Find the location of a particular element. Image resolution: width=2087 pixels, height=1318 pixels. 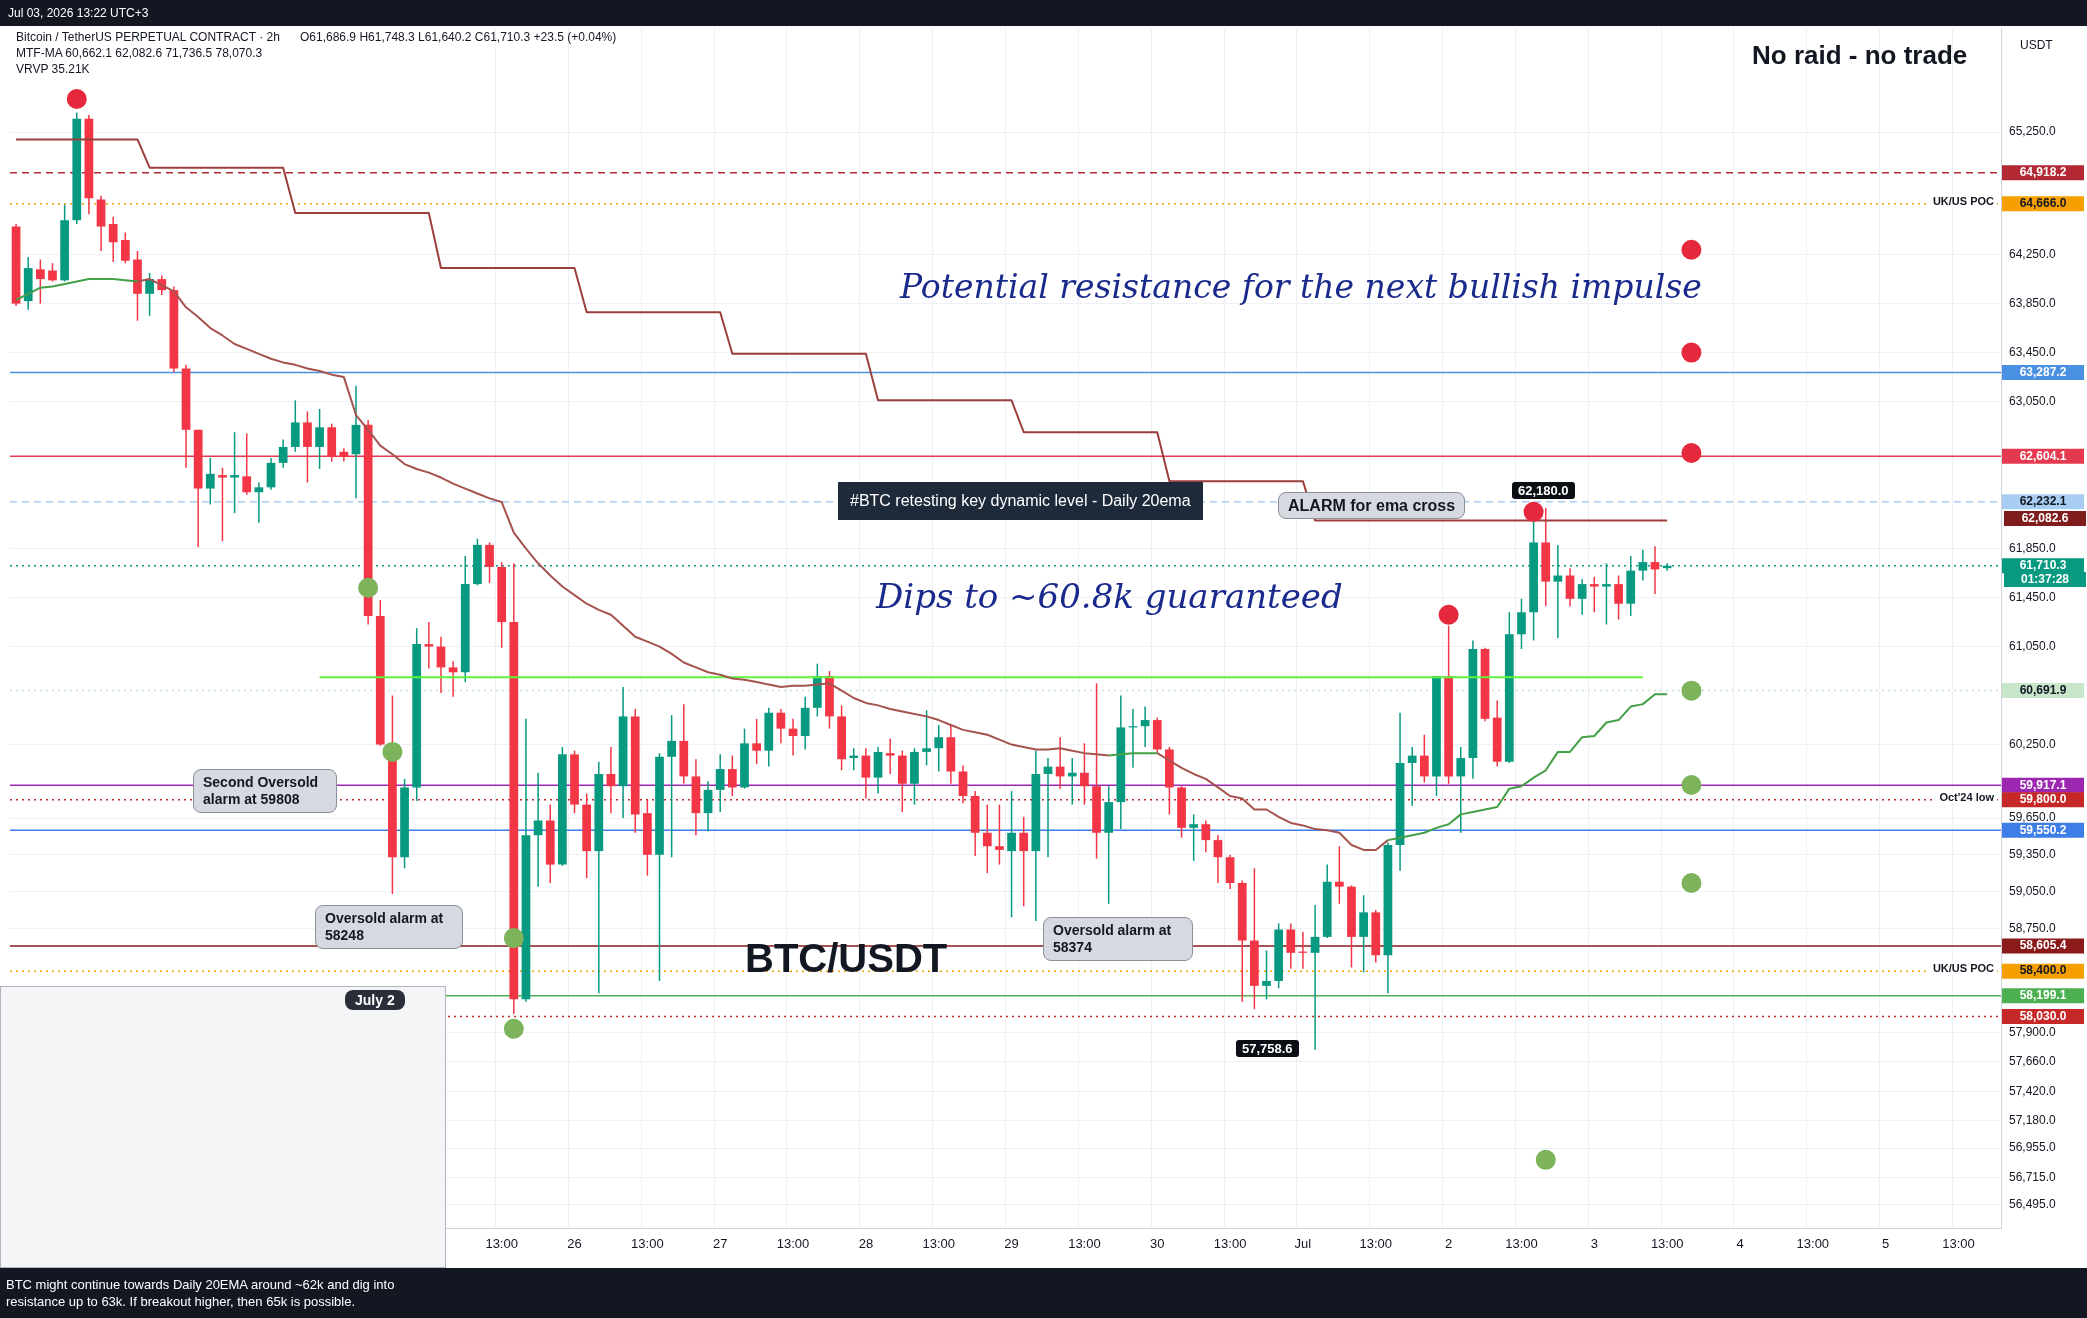

x-tick-label: 28 is located at coordinates (866, 1243).